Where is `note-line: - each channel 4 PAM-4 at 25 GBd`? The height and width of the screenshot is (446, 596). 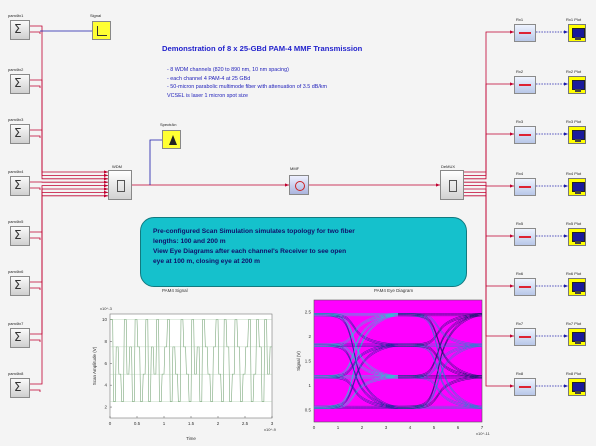 note-line: - each channel 4 PAM-4 at 25 GBd is located at coordinates (209, 78).